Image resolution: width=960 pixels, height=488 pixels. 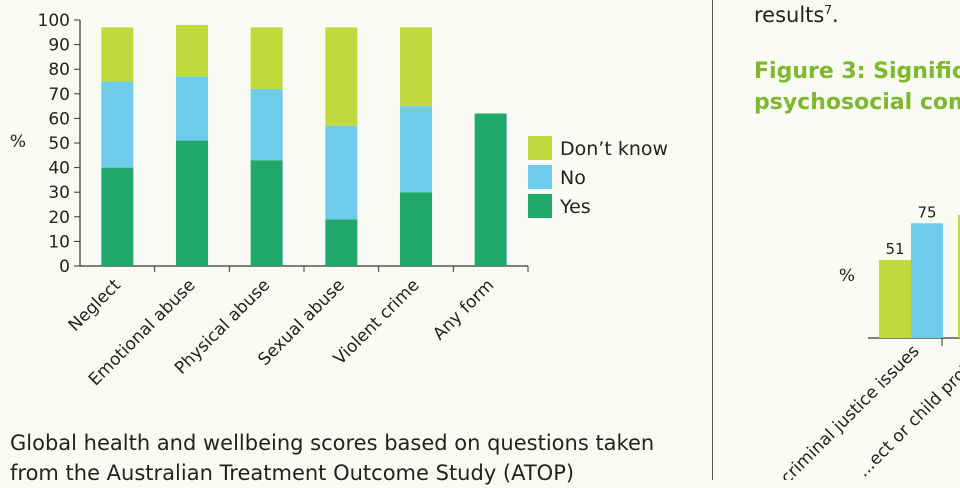 What do you see at coordinates (59, 46) in the screenshot?
I see `y-tick-label: 90` at bounding box center [59, 46].